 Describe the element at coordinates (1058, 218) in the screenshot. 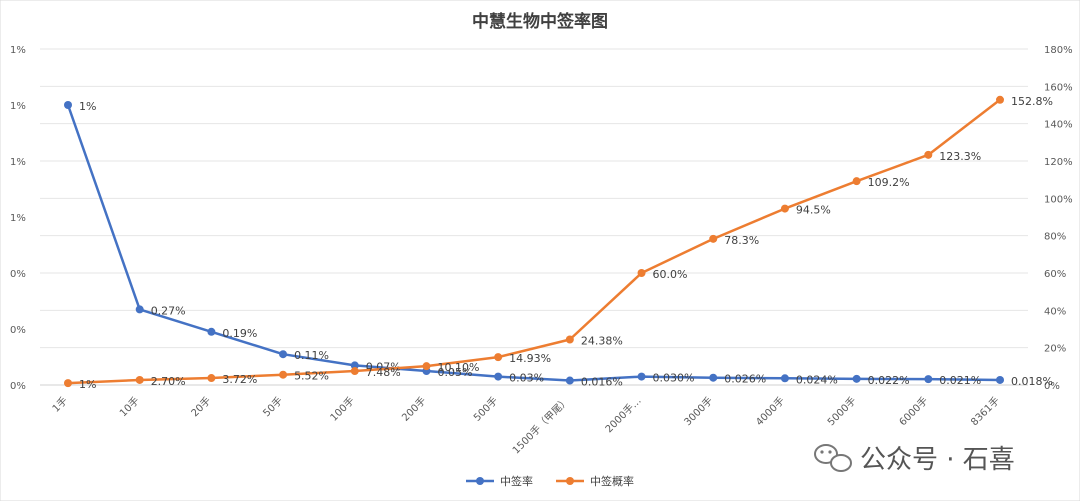

I see `right-axis-ticks: 0% 20% 40% 60% 80% 100% 120% 140% 160% 180%` at that location.